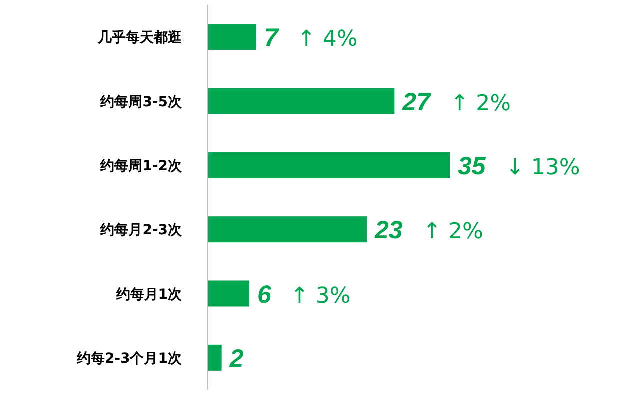  Describe the element at coordinates (543, 167) in the screenshot. I see `text: ↓ 13%` at that location.